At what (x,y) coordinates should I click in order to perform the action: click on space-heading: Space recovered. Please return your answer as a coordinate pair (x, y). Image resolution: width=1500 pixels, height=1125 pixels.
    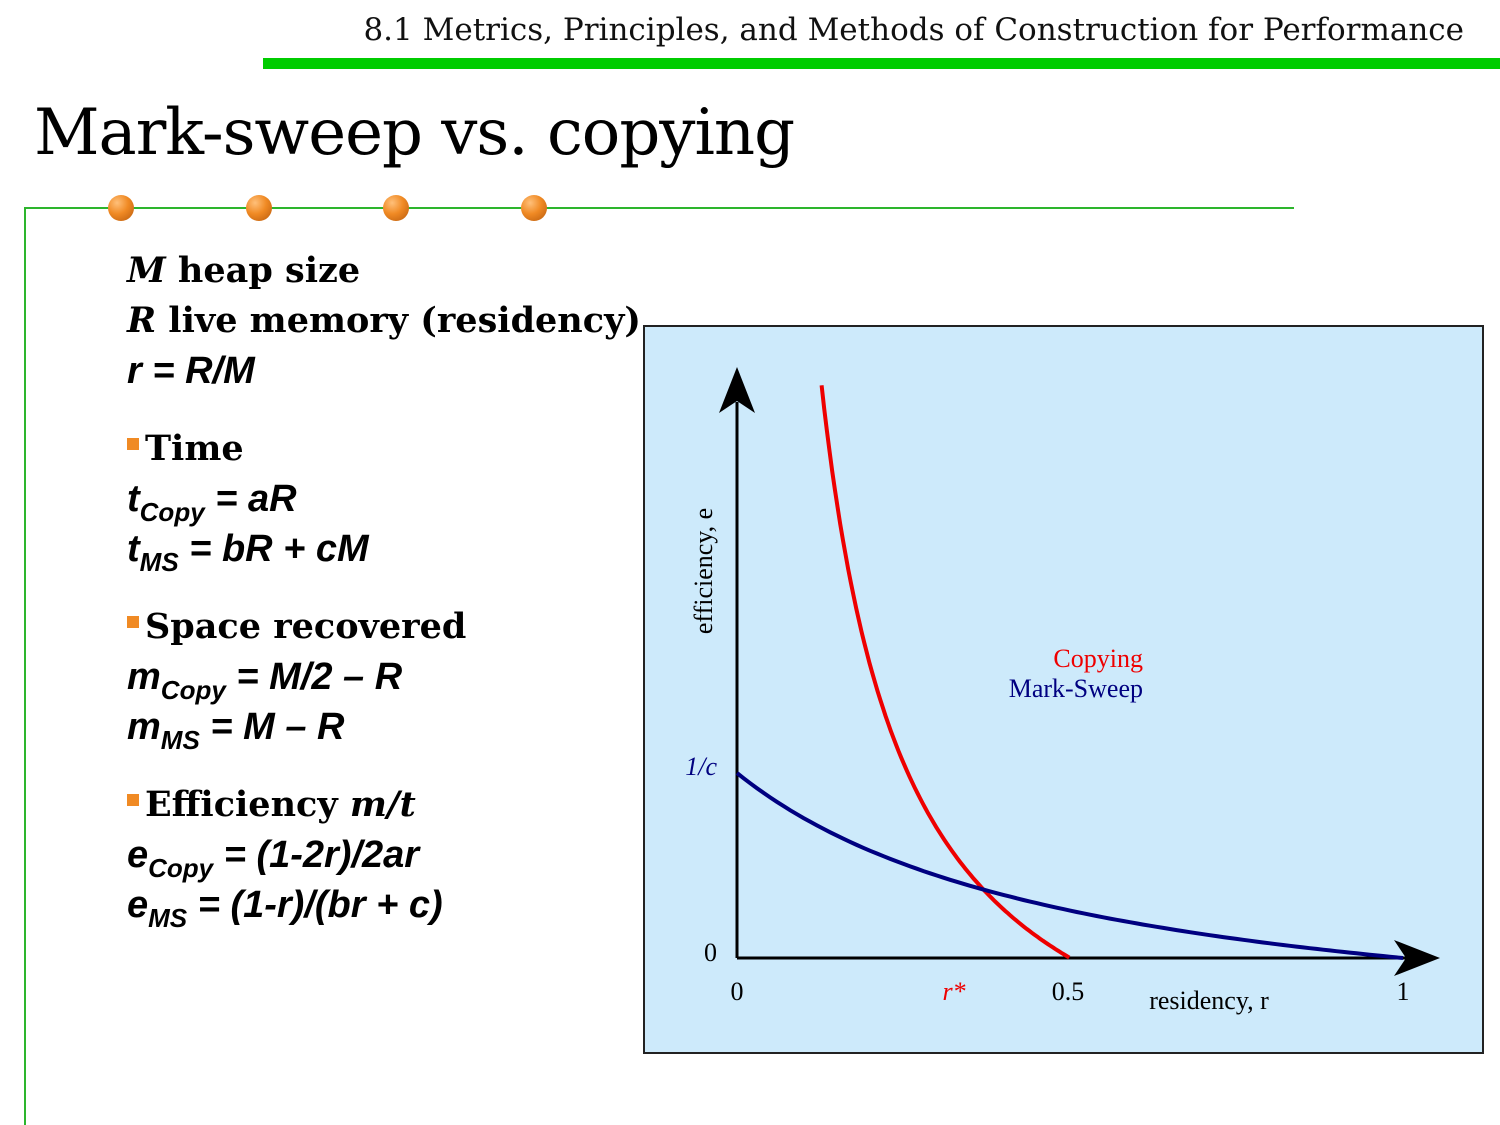
    Looking at the image, I should click on (387, 627).